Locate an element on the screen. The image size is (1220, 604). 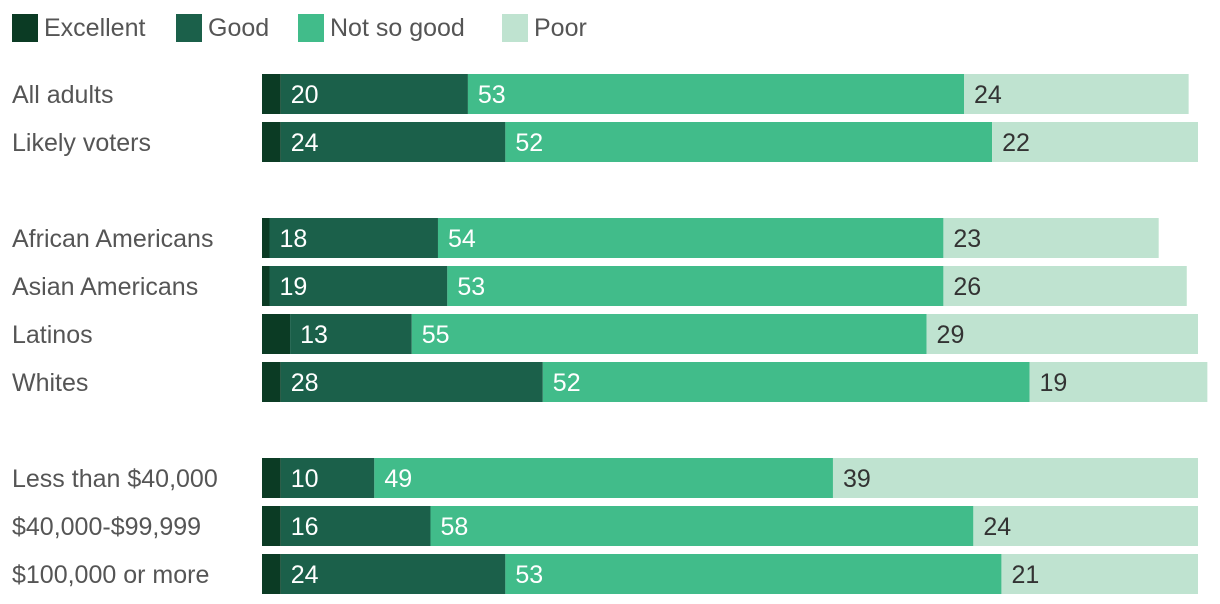
value-label-not-so-good-whites: 52 is located at coordinates (567, 383).